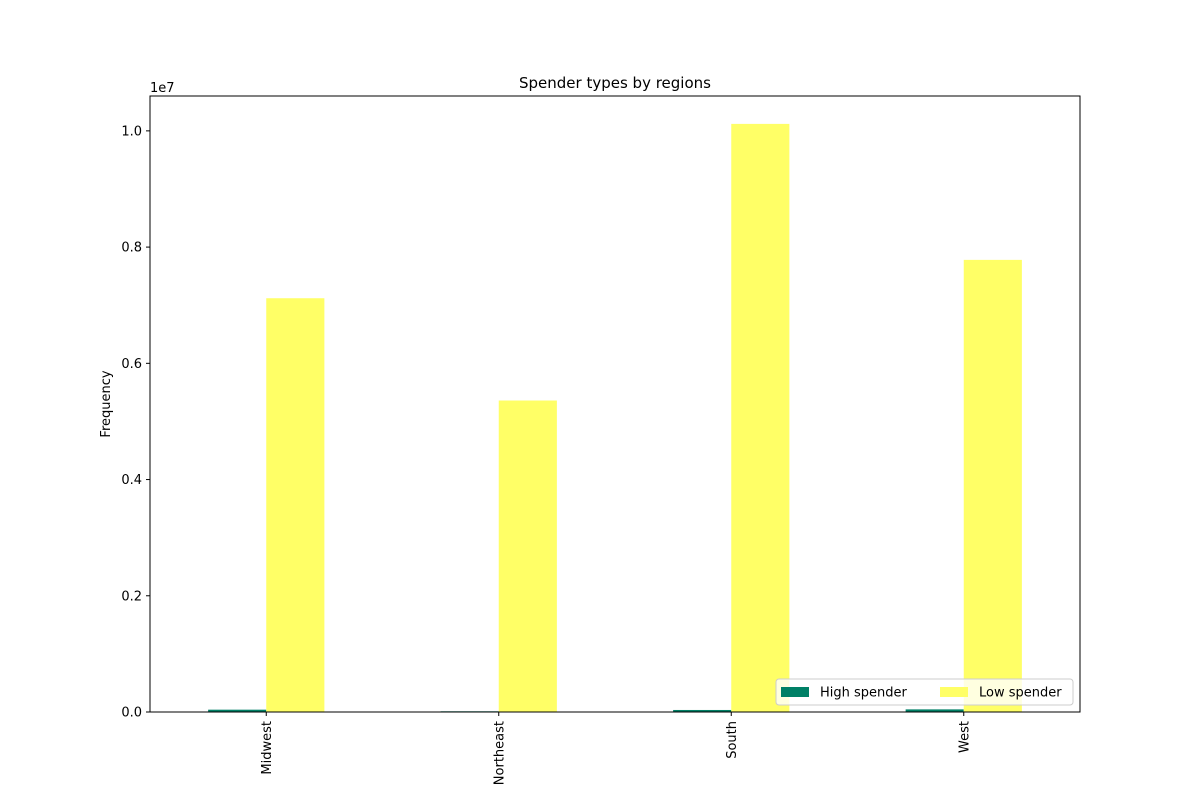  I want to click on bar-low-spender-west, so click(992, 485).